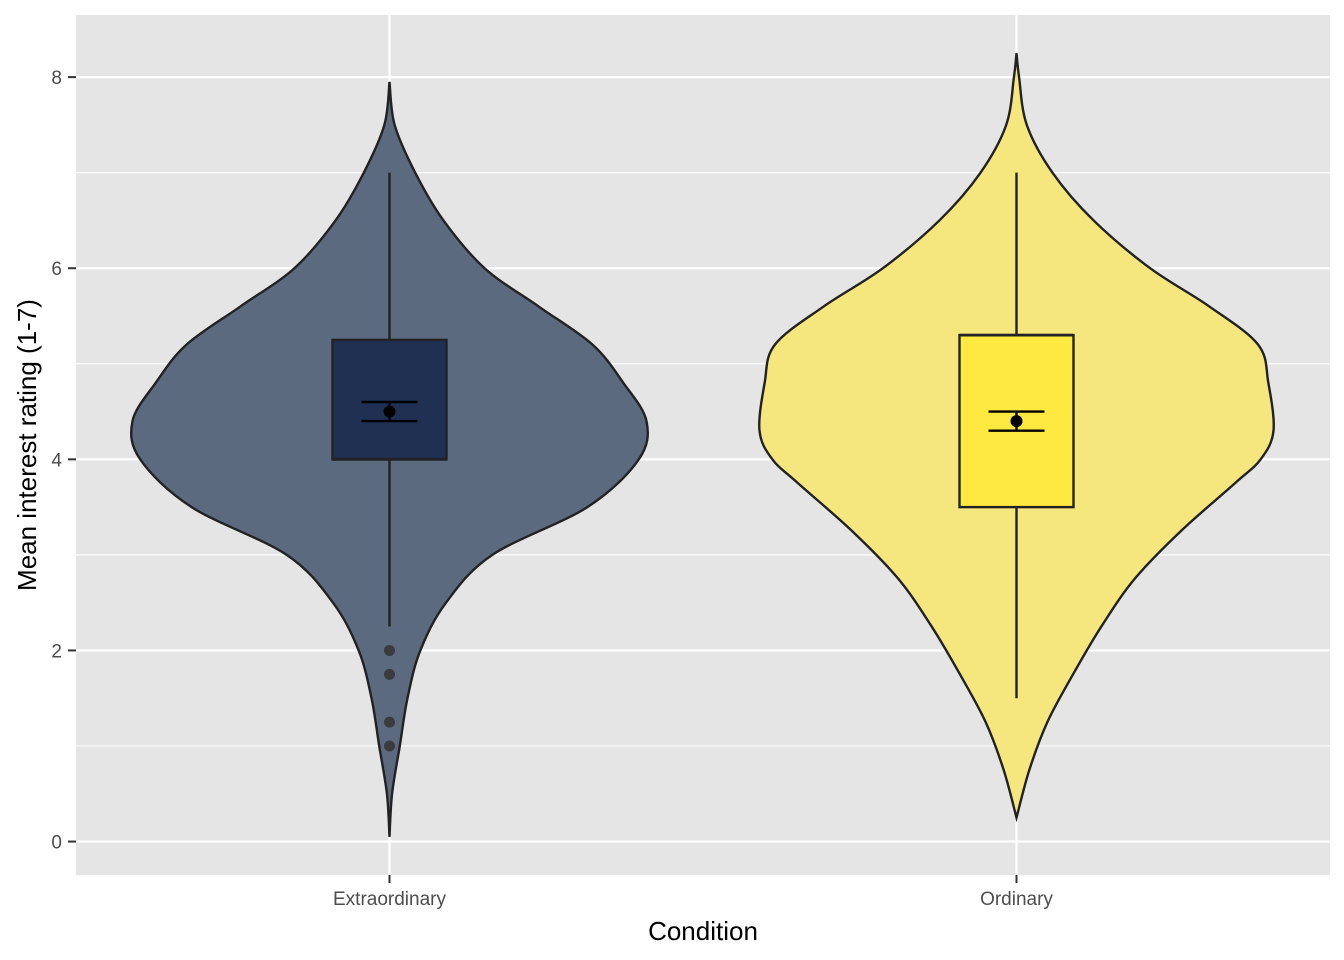  I want to click on y-axis-title: Mean interest rating (1-7), so click(27, 445).